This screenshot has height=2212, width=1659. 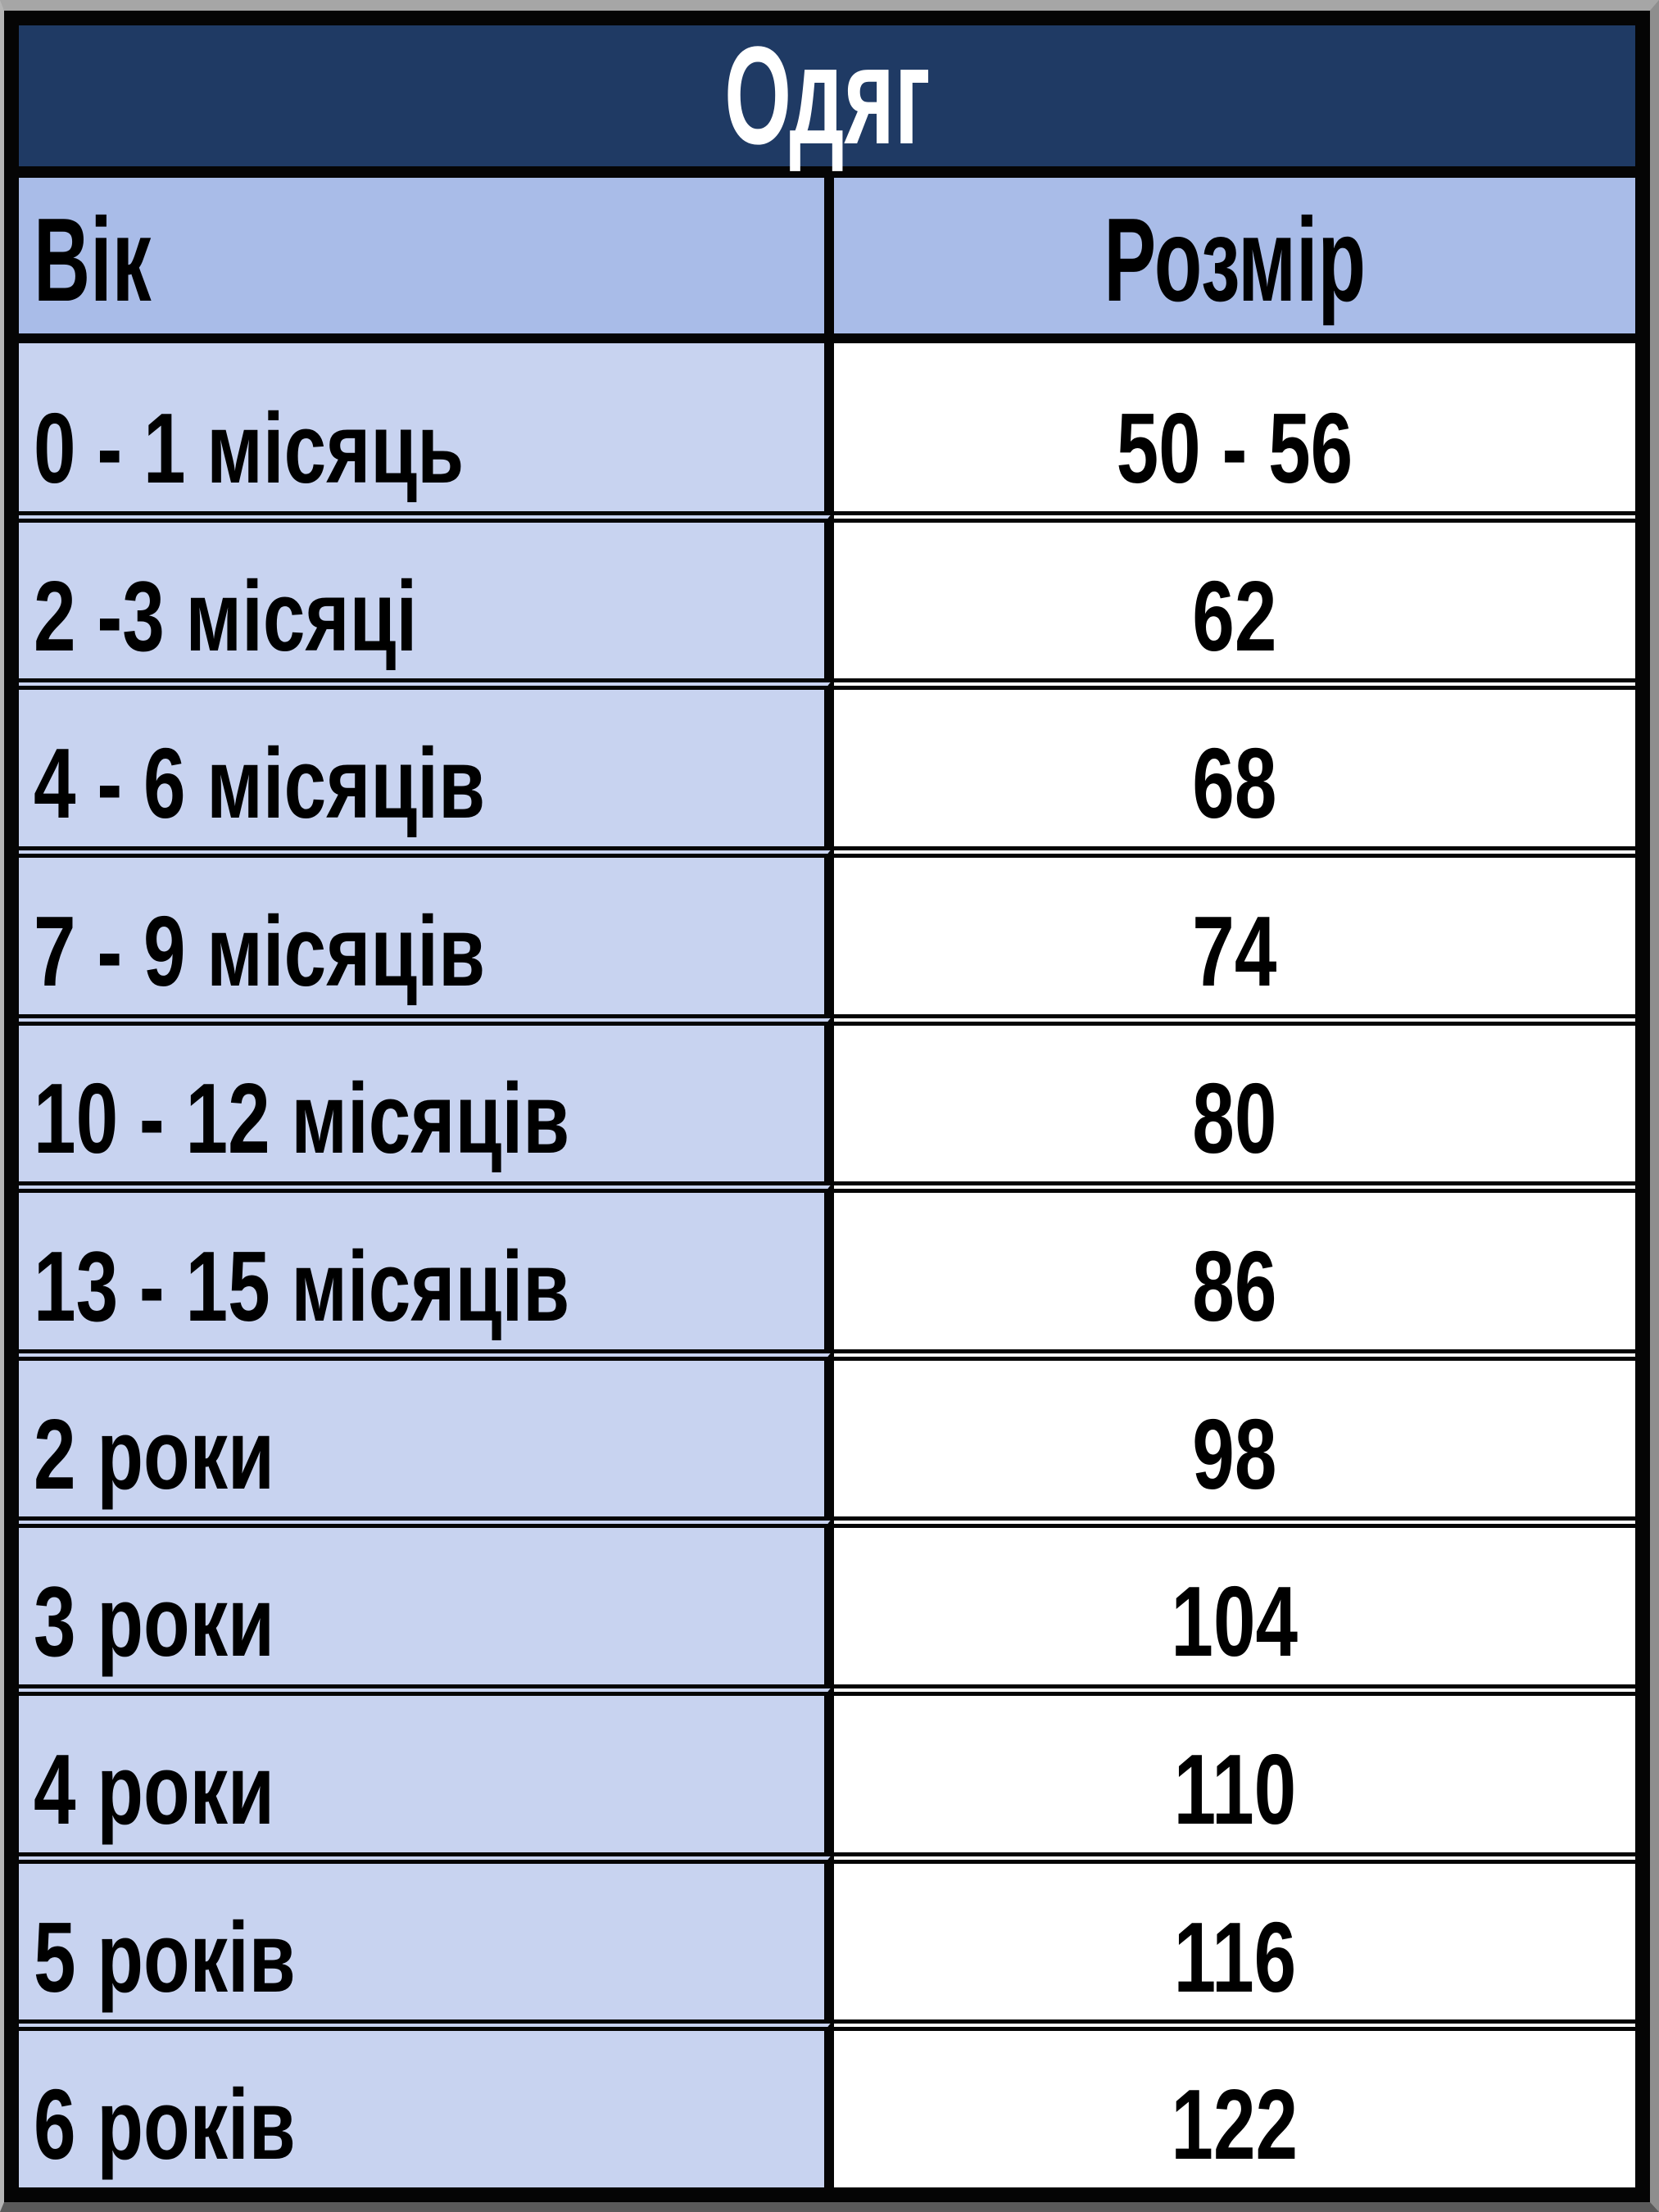 I want to click on table-row: 0 - 1 місяць 50 - 56, so click(x=827, y=427).